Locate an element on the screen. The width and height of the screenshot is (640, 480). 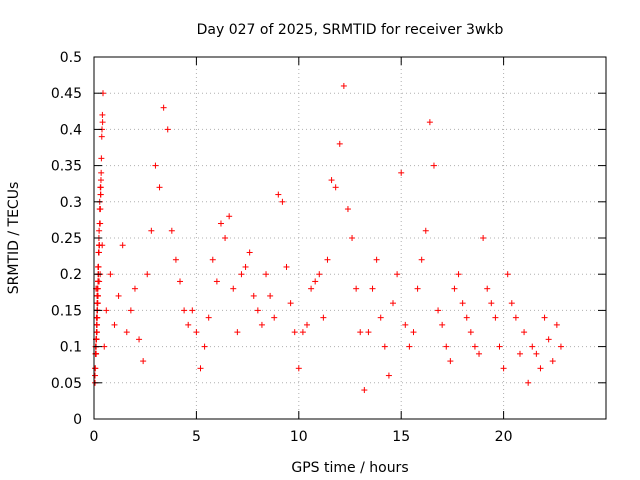
x-tick-label: 10 is located at coordinates (299, 437).